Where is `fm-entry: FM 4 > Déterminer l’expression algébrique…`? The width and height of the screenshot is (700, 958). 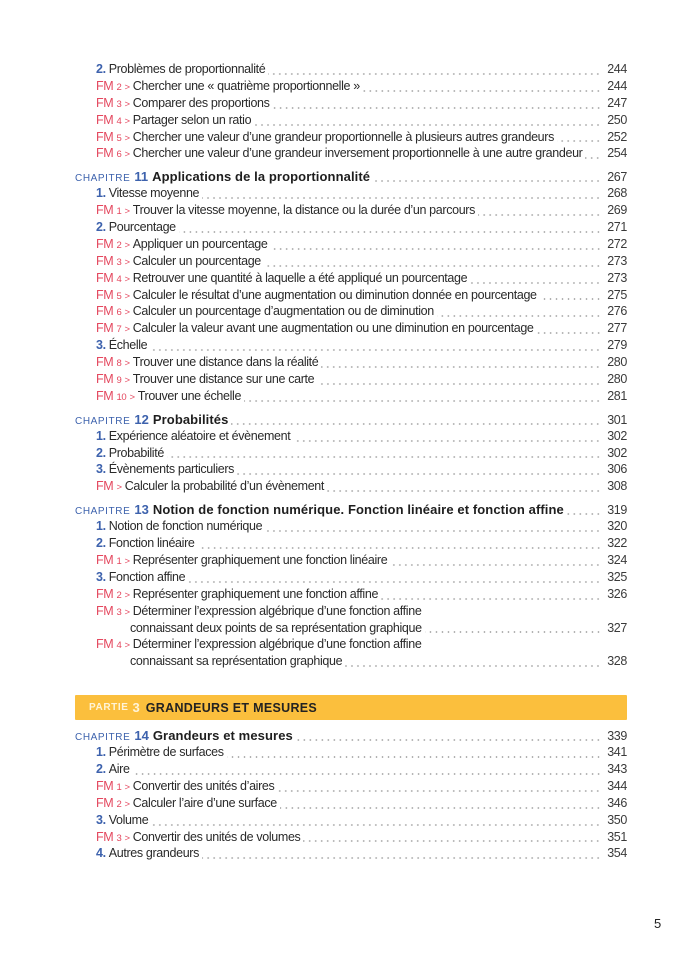 fm-entry: FM 4 > Déterminer l’expression algébrique… is located at coordinates (351, 645).